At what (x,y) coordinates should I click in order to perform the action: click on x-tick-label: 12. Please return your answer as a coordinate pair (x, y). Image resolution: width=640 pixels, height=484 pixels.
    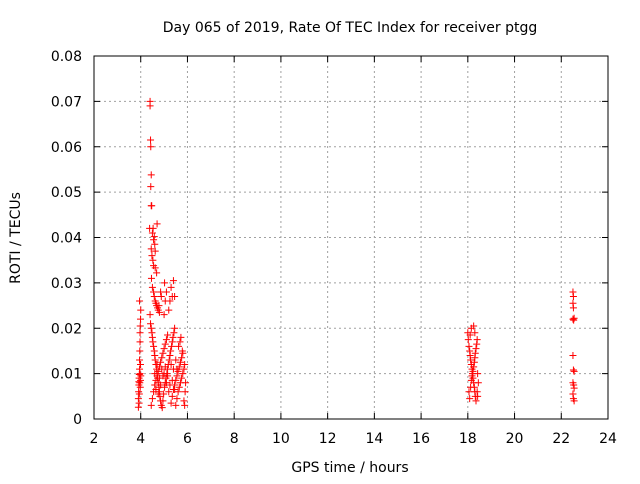
    Looking at the image, I should click on (328, 439).